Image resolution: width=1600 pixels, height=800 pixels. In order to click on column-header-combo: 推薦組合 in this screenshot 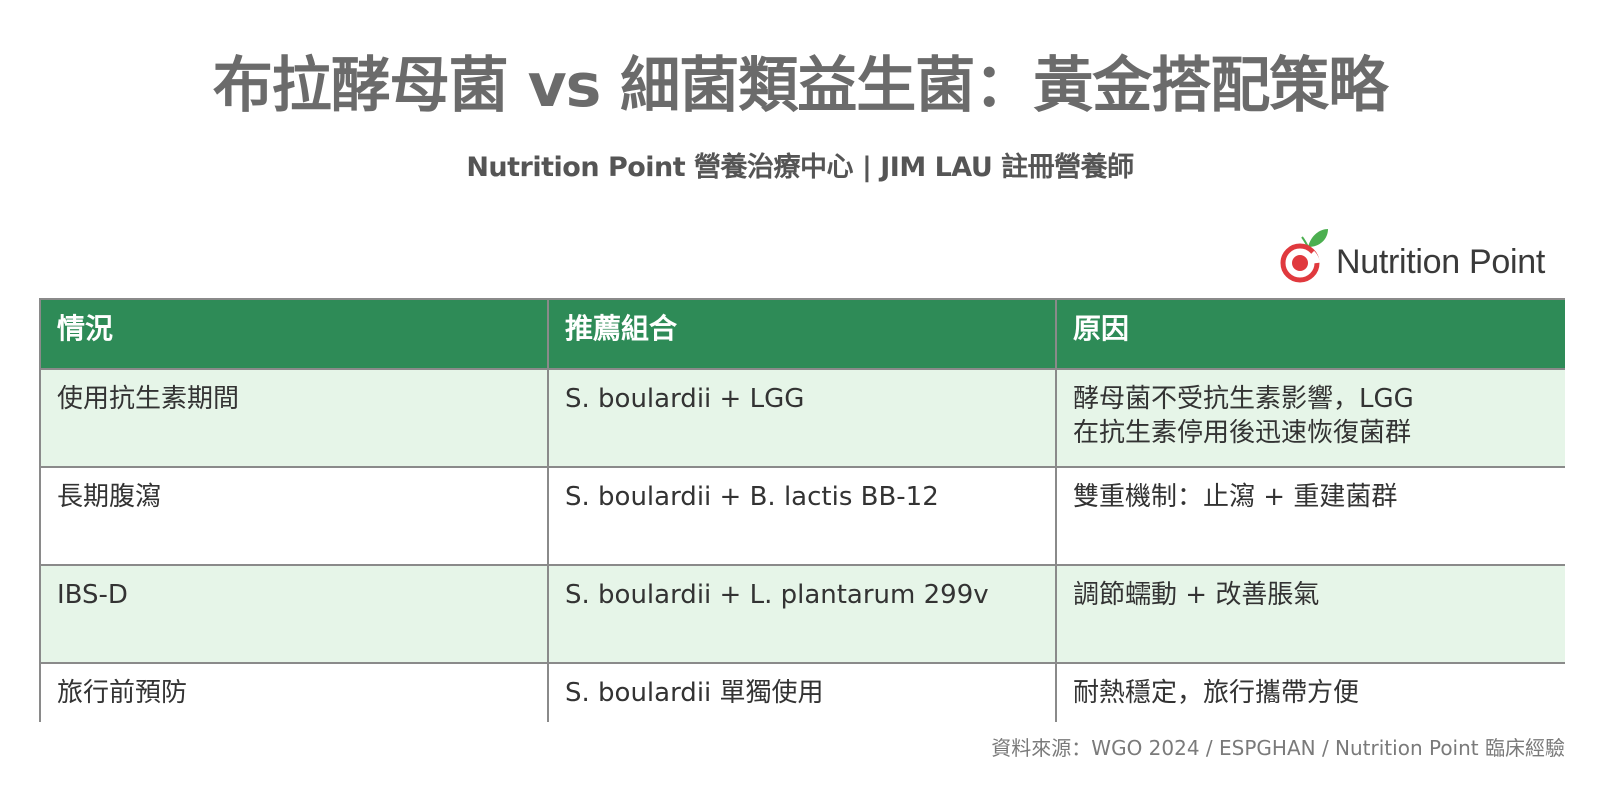, I will do `click(802, 334)`.